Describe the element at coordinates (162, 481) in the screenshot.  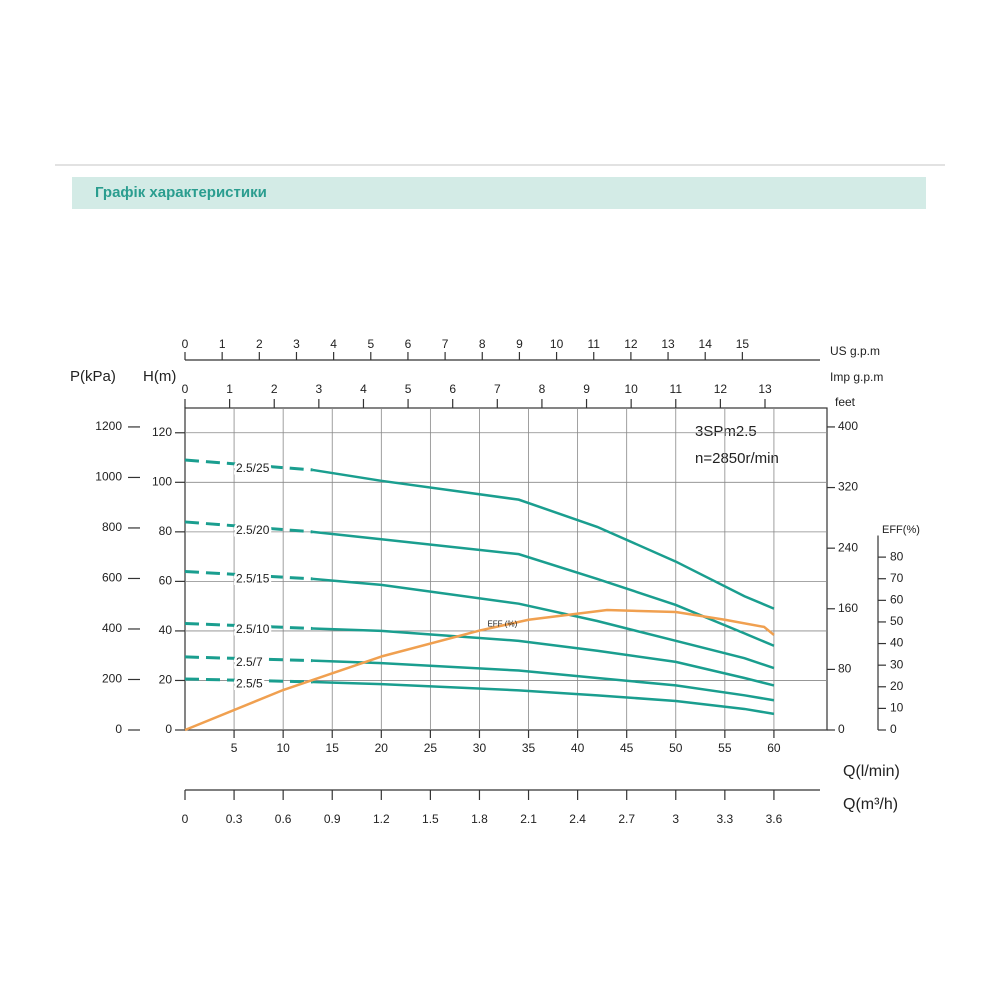
I see `y-tick-label: 100` at that location.